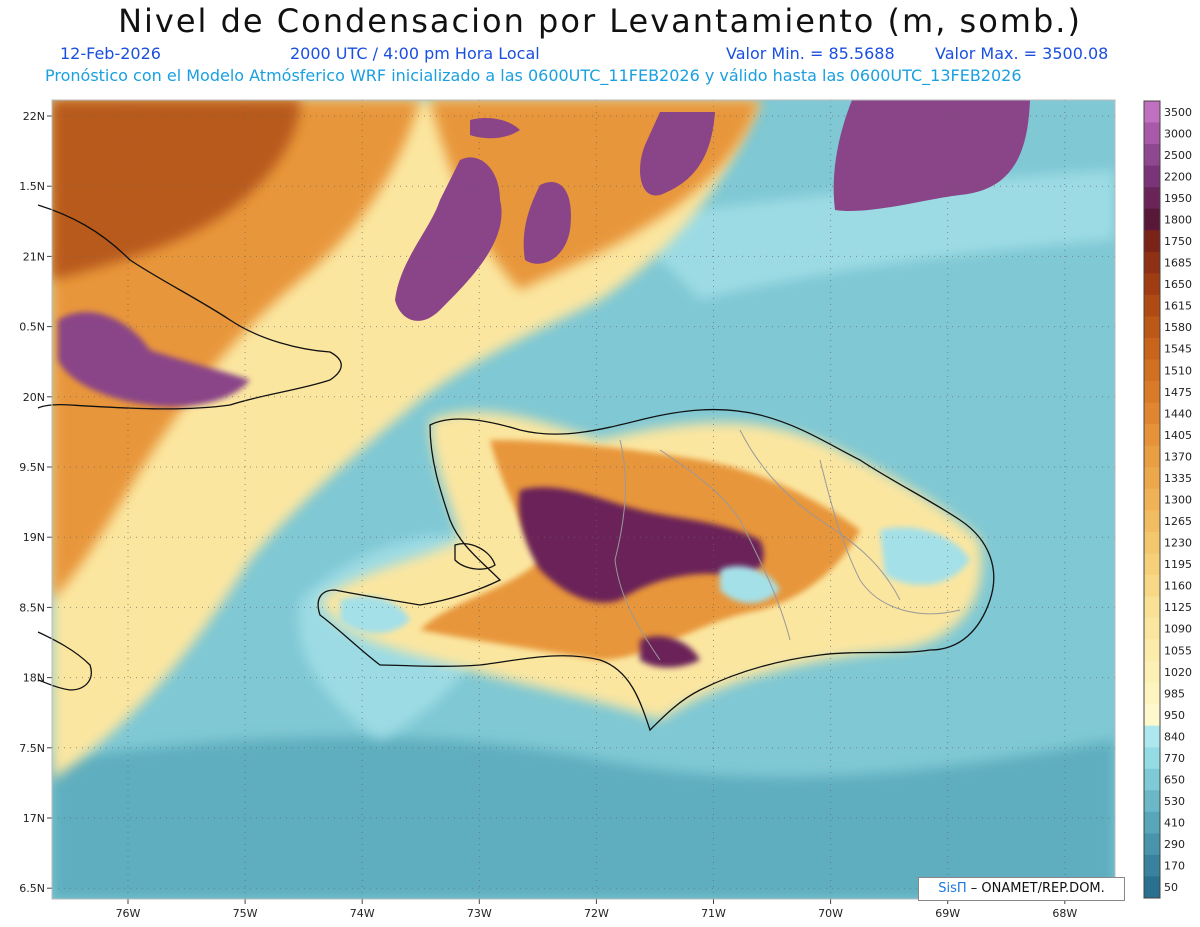  Describe the element at coordinates (245, 913) in the screenshot. I see `lon-label: 75W` at that location.